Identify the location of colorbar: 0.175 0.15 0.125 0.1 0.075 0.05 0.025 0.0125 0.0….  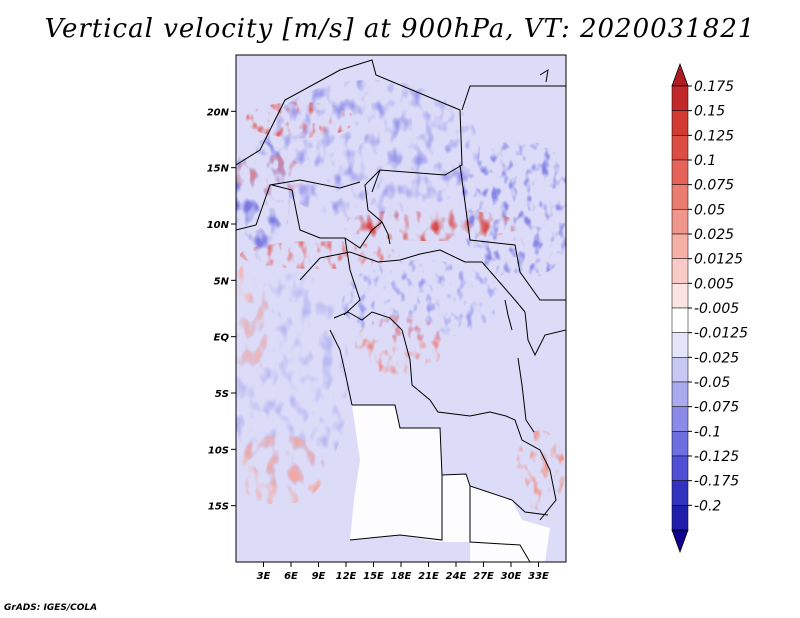
(709, 308).